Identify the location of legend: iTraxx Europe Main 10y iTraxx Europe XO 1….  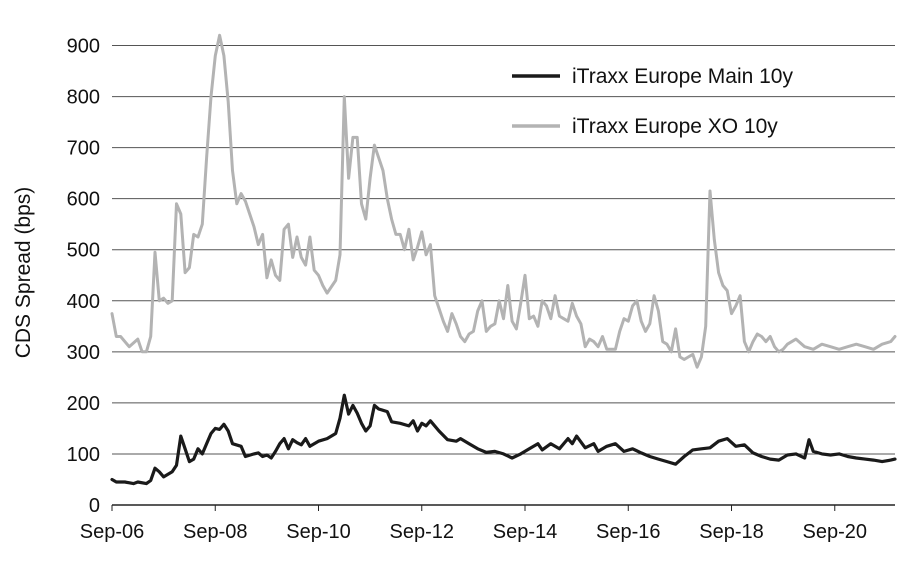
(652, 101).